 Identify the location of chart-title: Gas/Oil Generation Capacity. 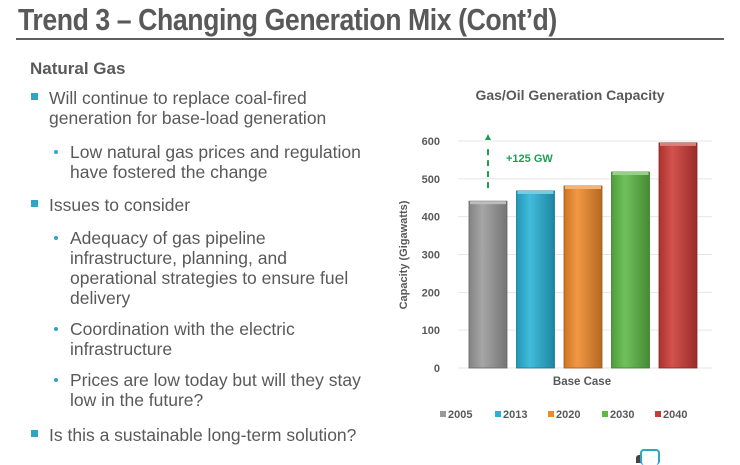
(570, 95).